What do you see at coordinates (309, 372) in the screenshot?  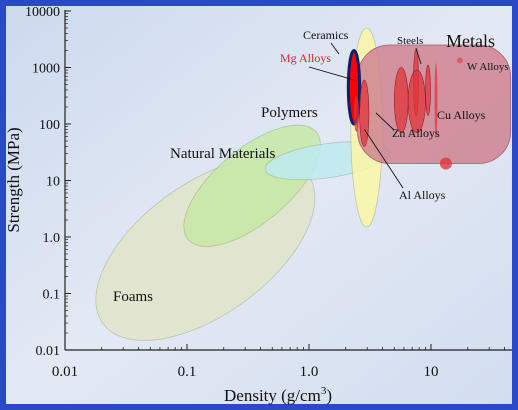 I see `x-tick-label: 1.0` at bounding box center [309, 372].